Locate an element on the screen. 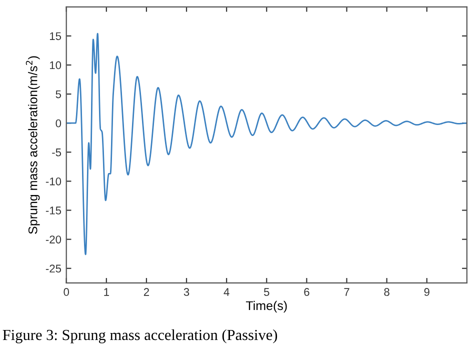 This screenshot has height=345, width=474. x-tick-label: 1 is located at coordinates (106, 292).